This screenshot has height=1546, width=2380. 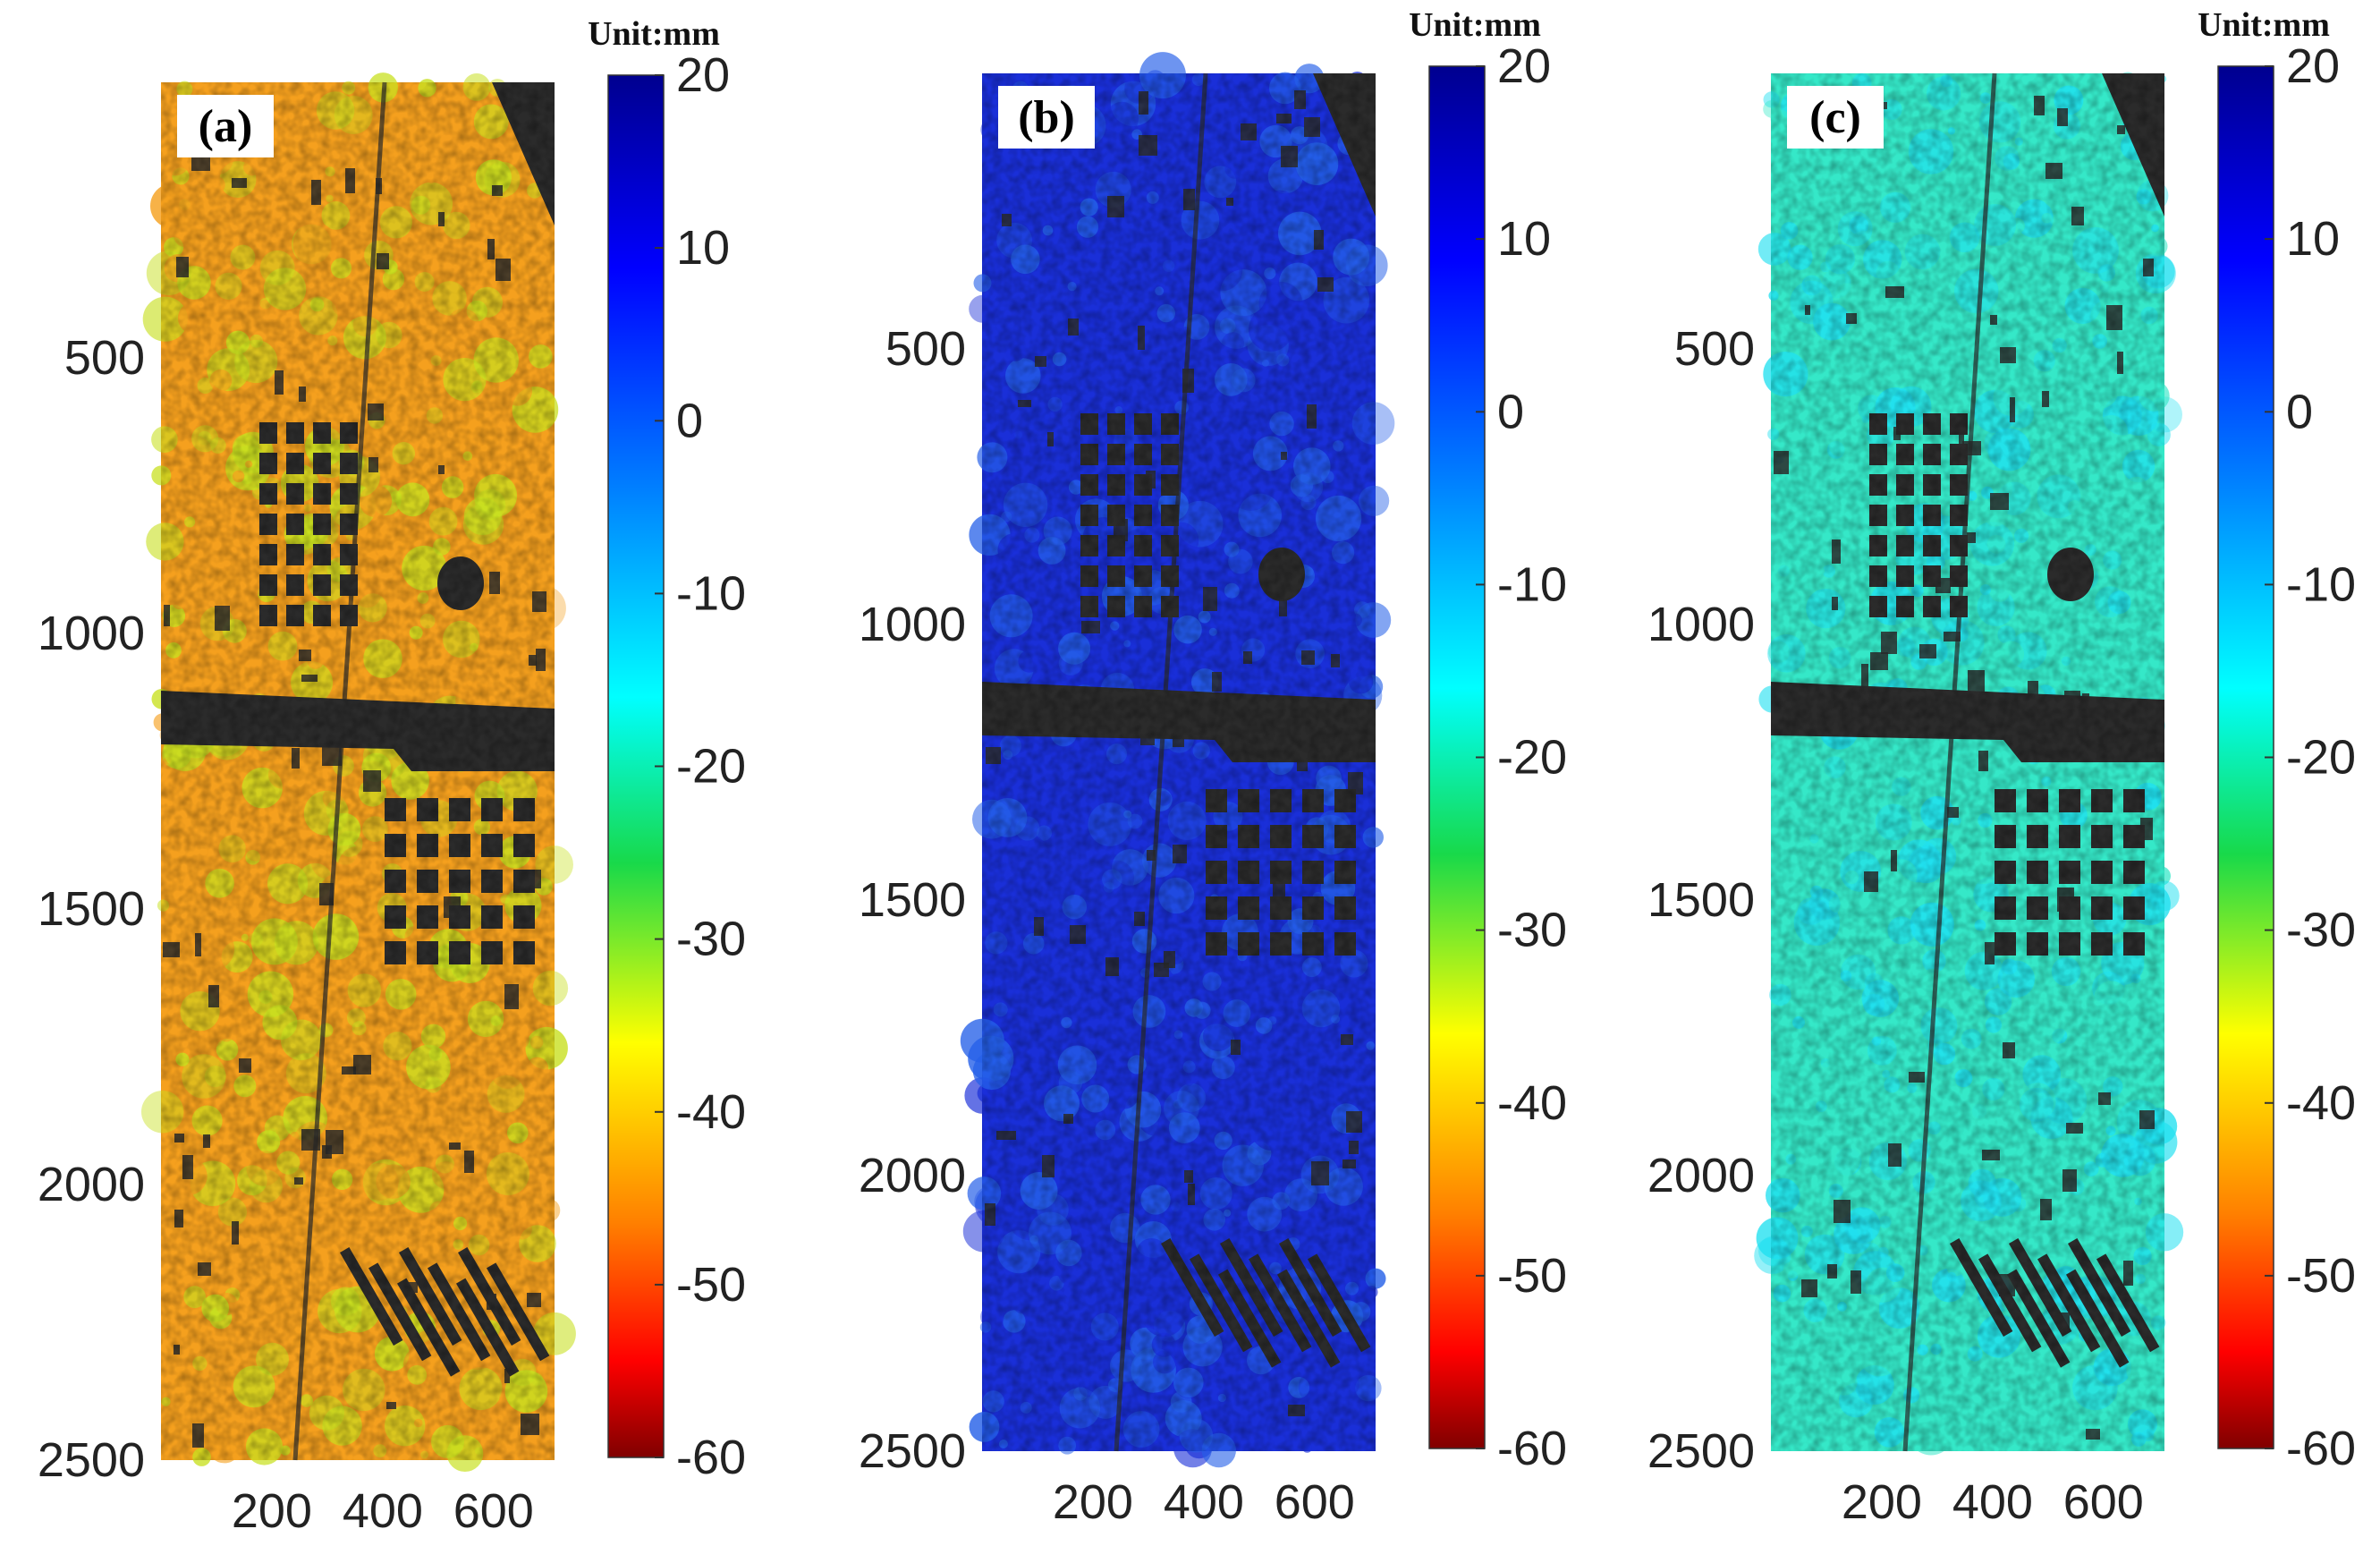 I want to click on panel-label: (b), so click(x=1046, y=117).